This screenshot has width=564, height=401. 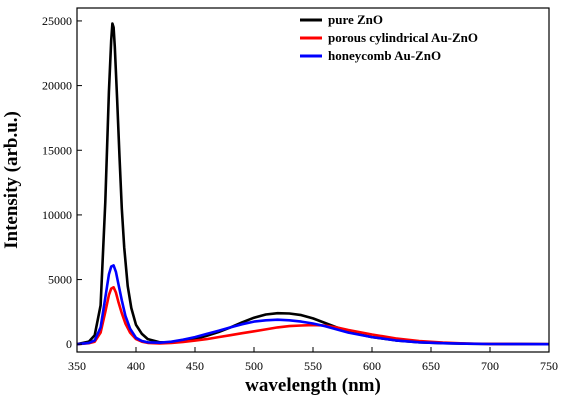 What do you see at coordinates (431, 366) in the screenshot?
I see `x-tick-label: 650` at bounding box center [431, 366].